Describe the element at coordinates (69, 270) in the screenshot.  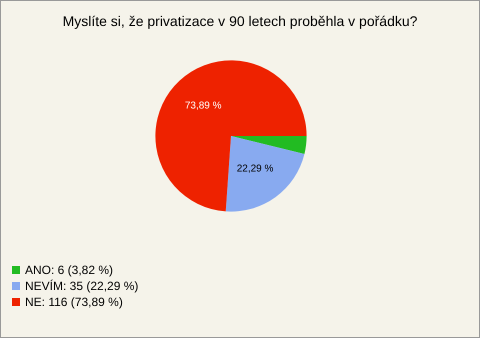
I see `legend-label: ANO: 6 (3,82 %)` at that location.